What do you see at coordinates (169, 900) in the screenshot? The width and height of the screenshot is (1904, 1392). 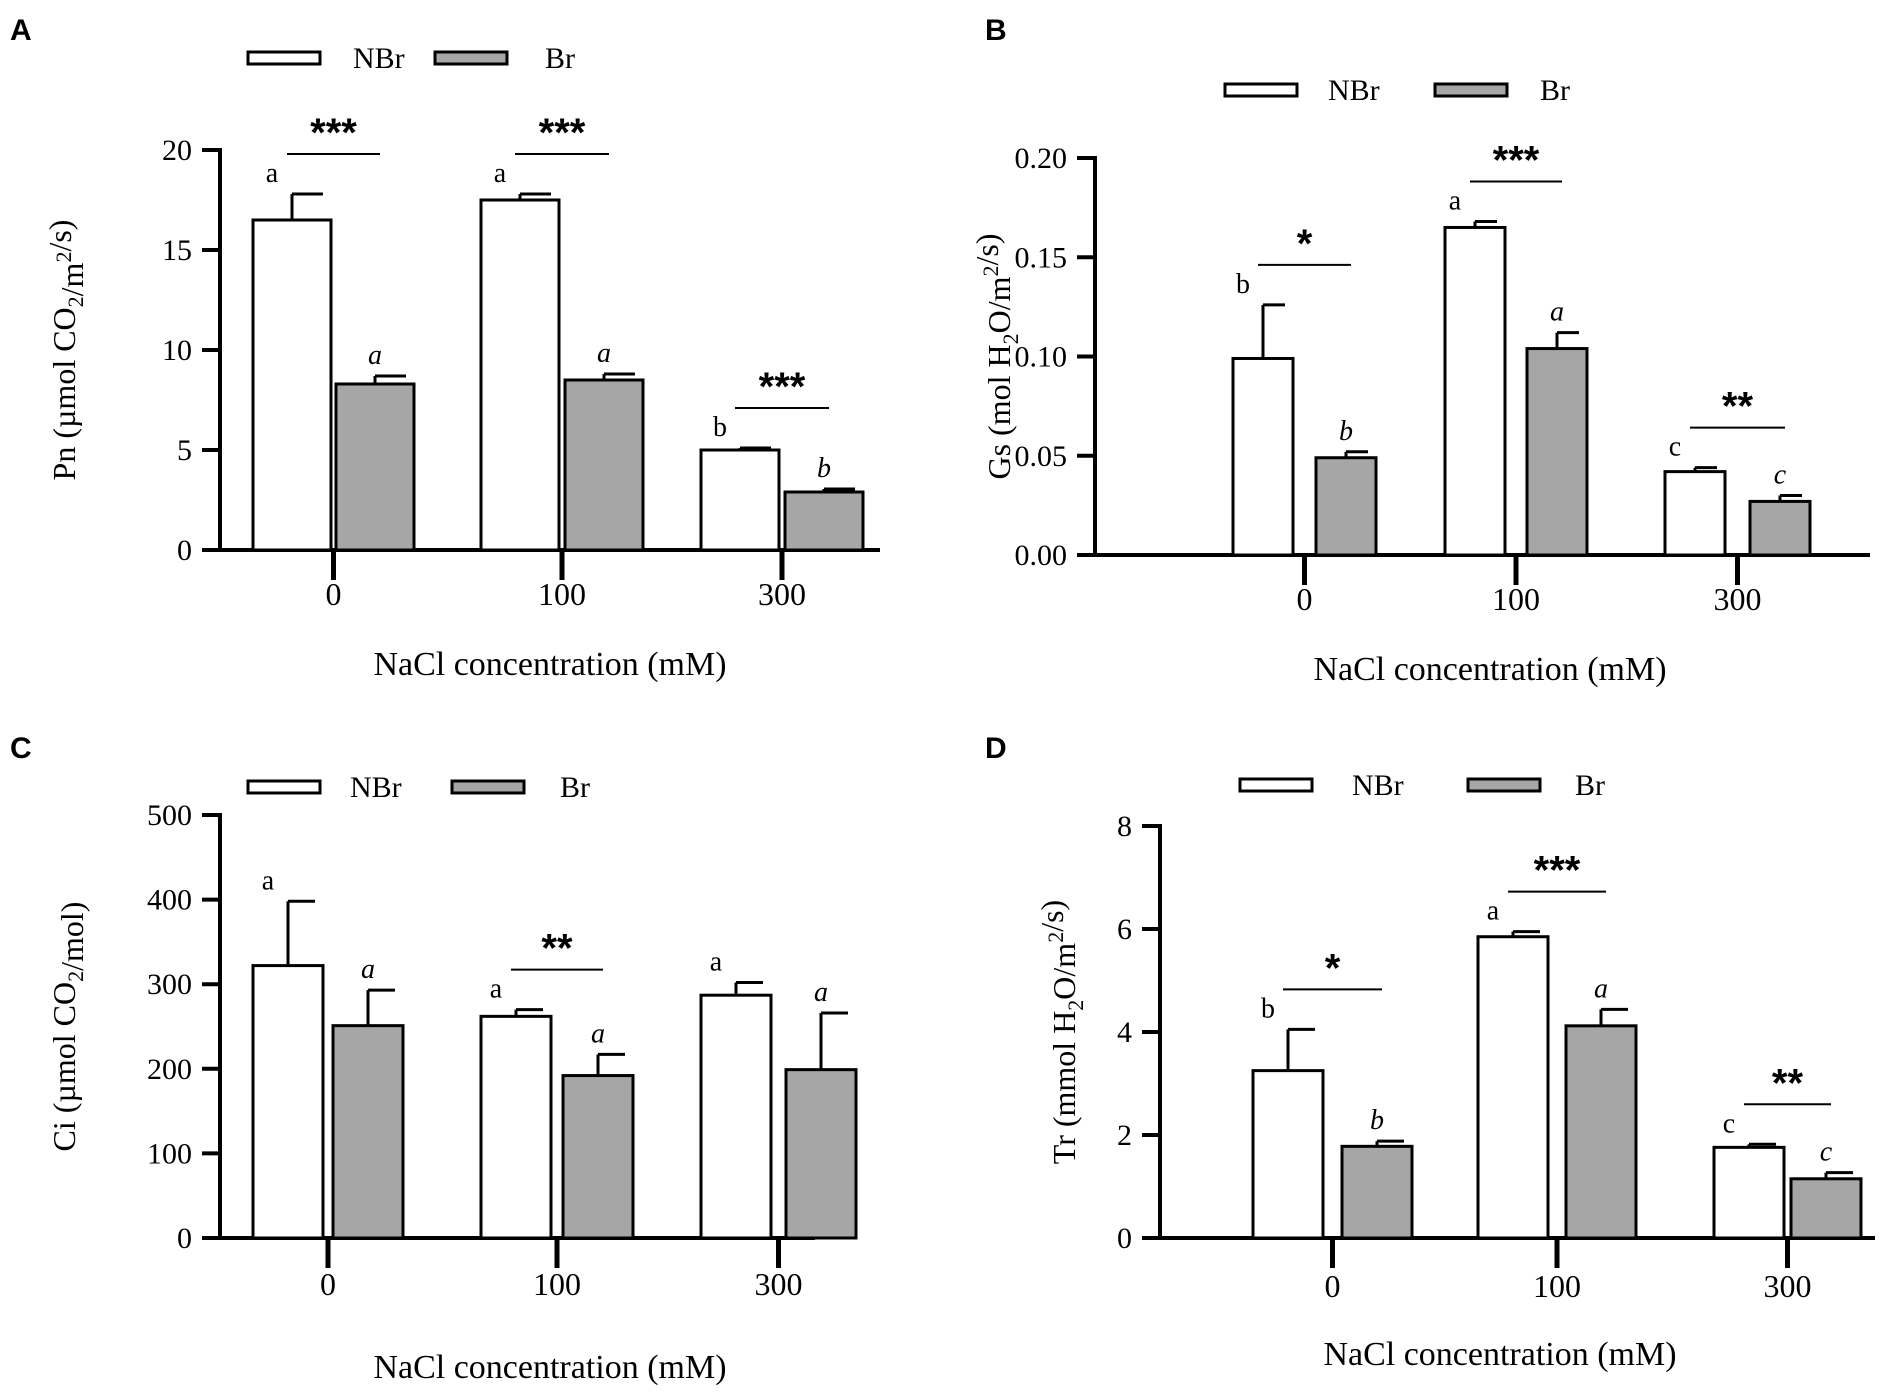 I see `y-tick-label: 400` at bounding box center [169, 900].